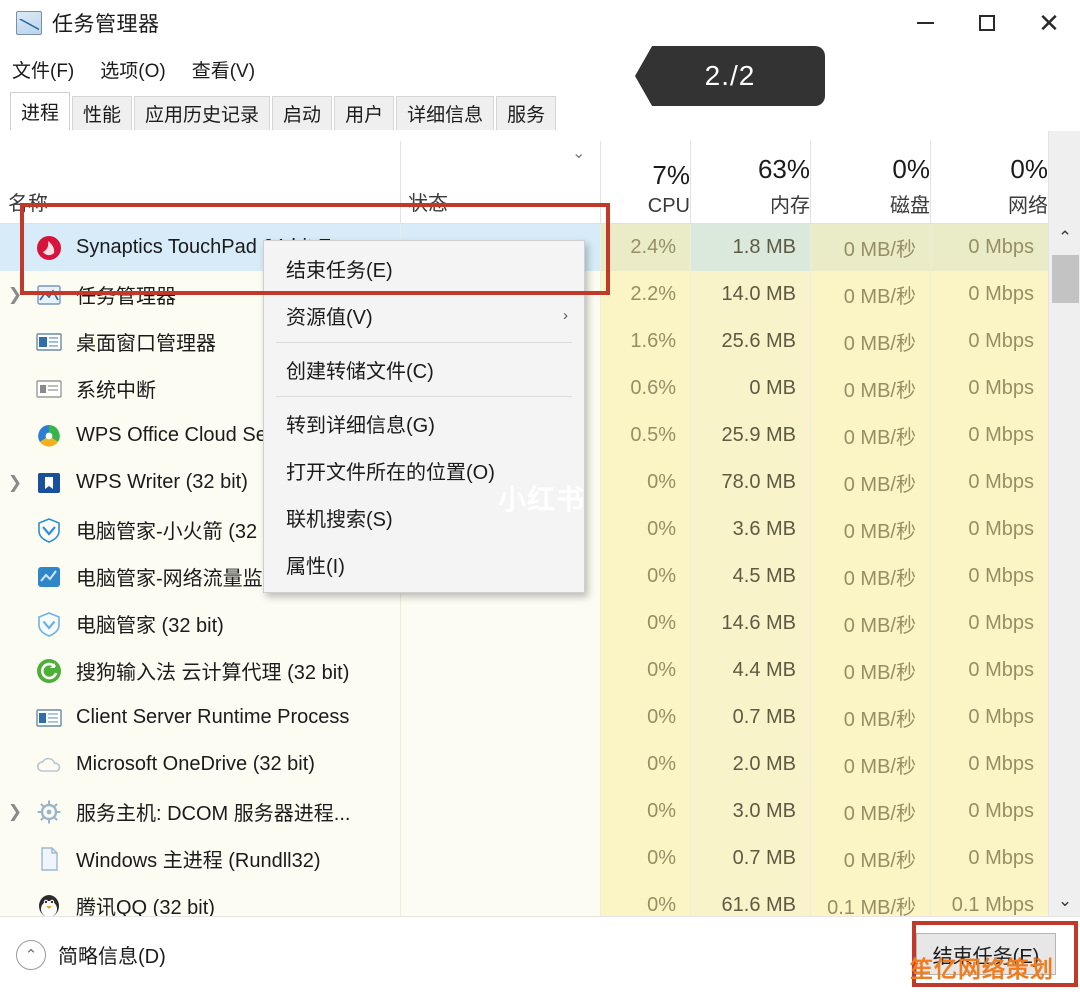 This screenshot has width=1080, height=992. I want to click on context-menu-separator, so click(424, 396).